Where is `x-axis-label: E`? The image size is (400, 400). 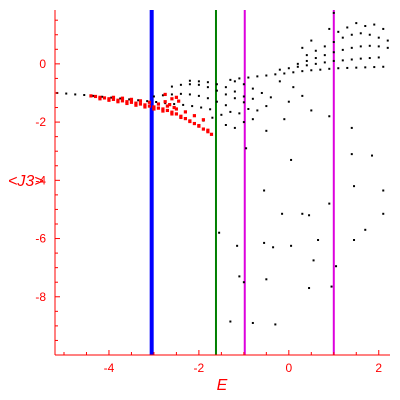 x-axis-label: E is located at coordinates (222, 385).